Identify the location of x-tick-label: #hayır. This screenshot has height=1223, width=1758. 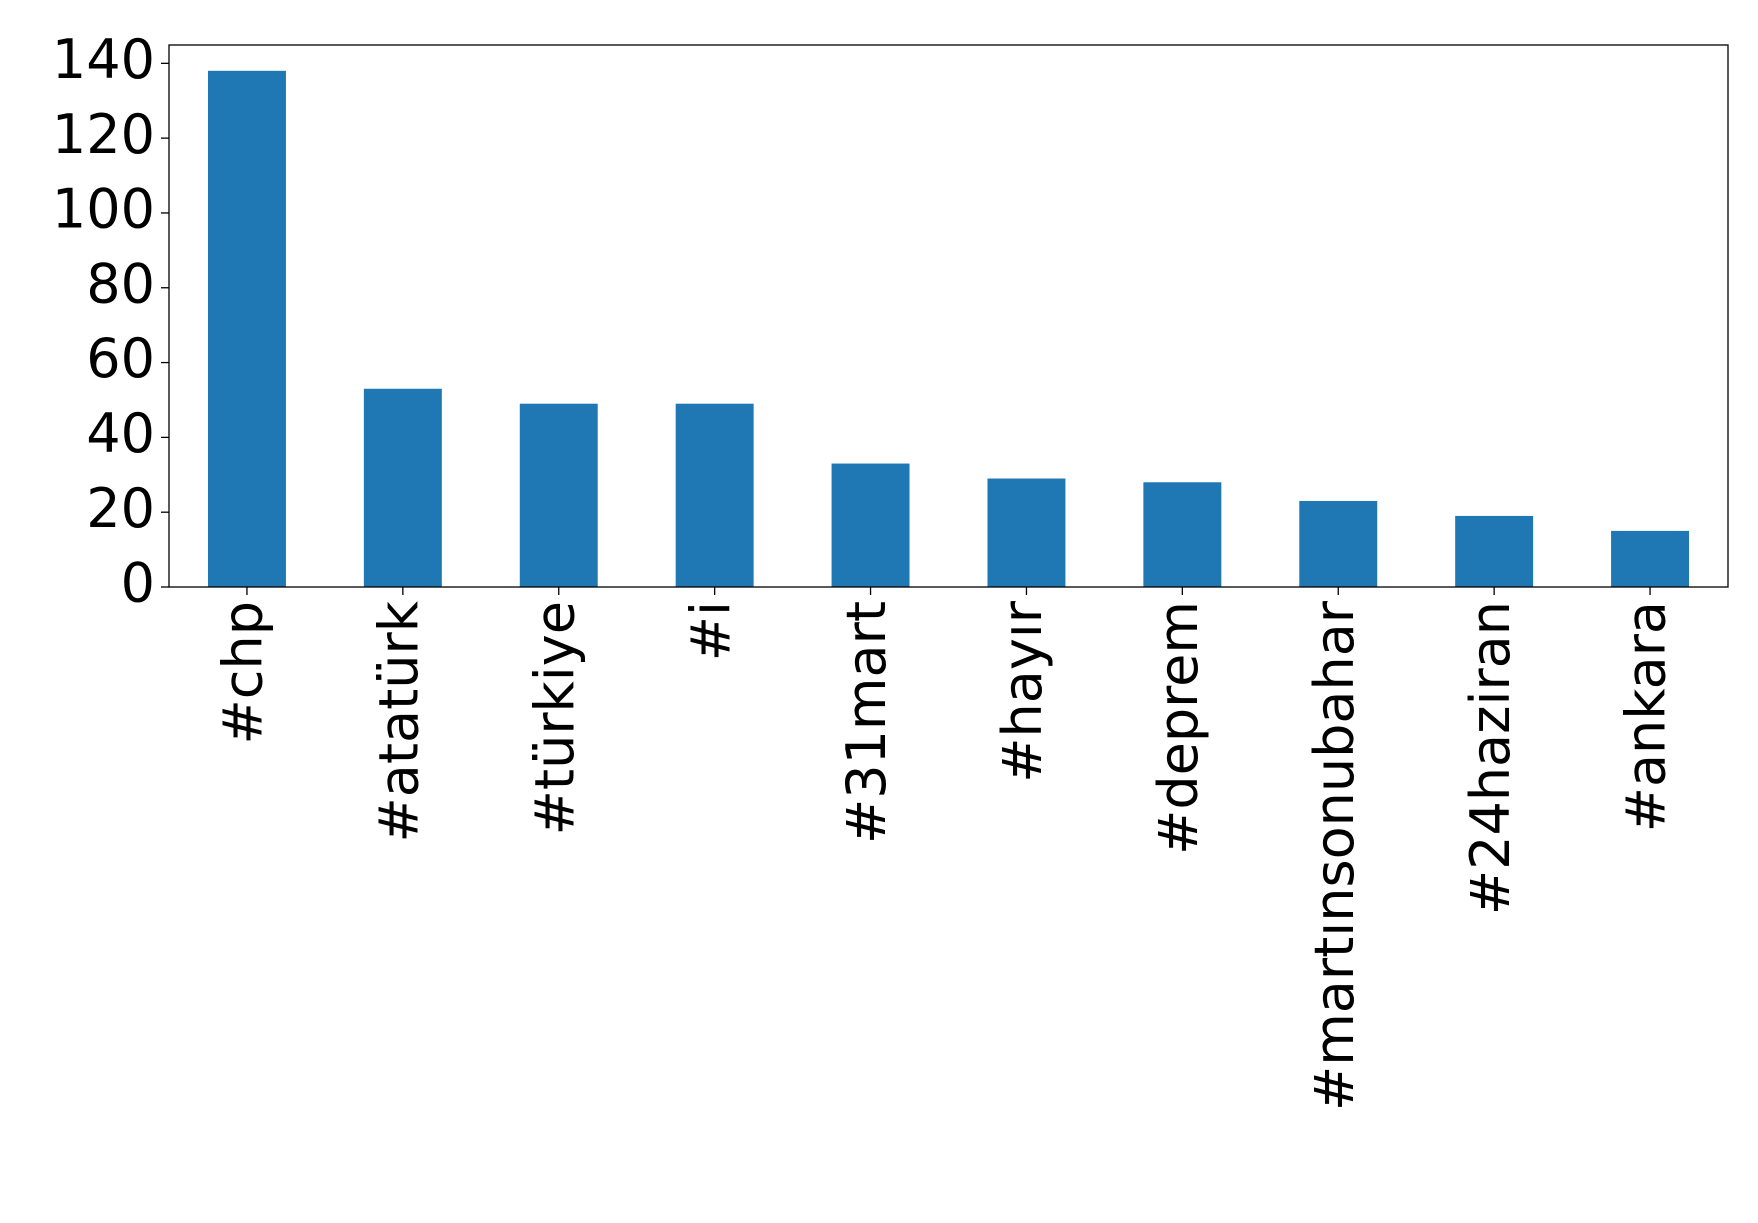
(1022, 691).